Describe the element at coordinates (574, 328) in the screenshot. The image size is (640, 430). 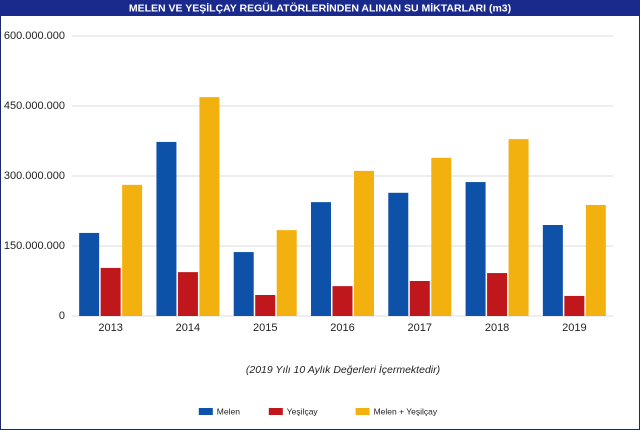
I see `x-tick-label: 2019` at that location.